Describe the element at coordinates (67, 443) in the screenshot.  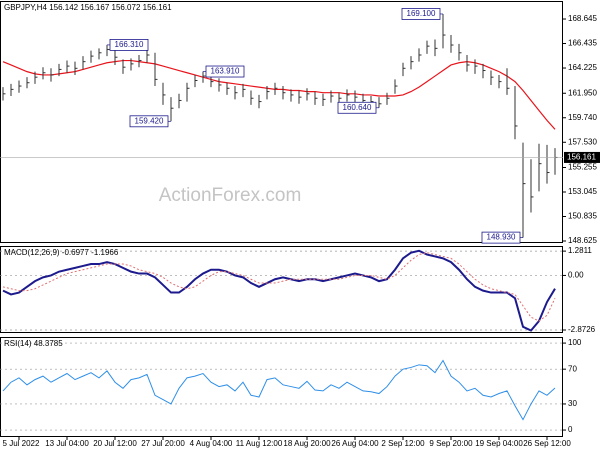
I see `x-tick-label: 13 Jul 04:00` at that location.